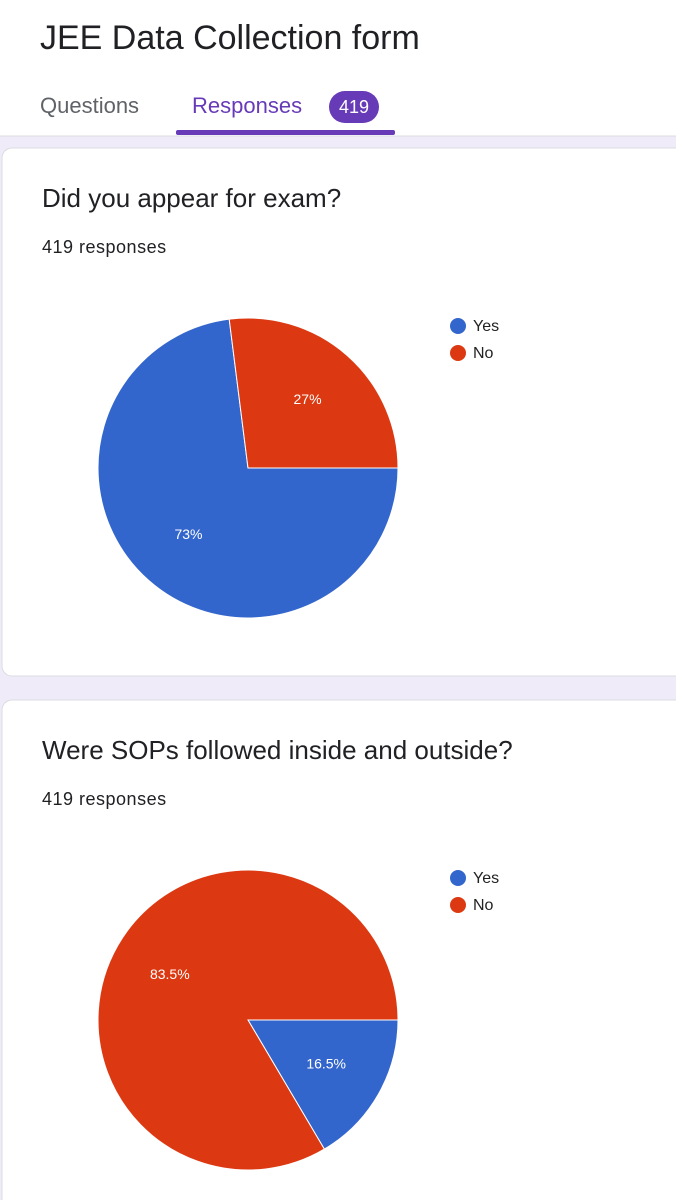 The image size is (676, 1200). I want to click on slice-label: 16.5%, so click(326, 1063).